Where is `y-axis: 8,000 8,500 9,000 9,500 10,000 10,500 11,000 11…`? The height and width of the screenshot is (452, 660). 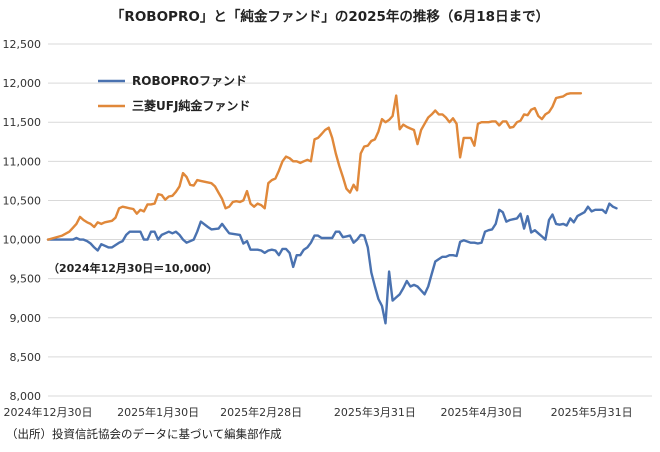 y-axis: 8,000 8,500 9,000 9,500 10,000 10,500 11,000 11… is located at coordinates (22, 220).